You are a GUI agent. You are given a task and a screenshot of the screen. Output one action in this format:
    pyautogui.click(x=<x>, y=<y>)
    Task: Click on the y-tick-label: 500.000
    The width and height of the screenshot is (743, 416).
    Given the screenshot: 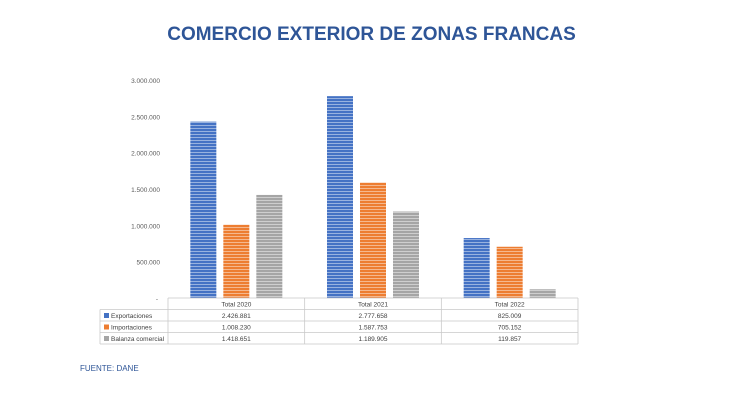 What is the action you would take?
    pyautogui.click(x=149, y=263)
    